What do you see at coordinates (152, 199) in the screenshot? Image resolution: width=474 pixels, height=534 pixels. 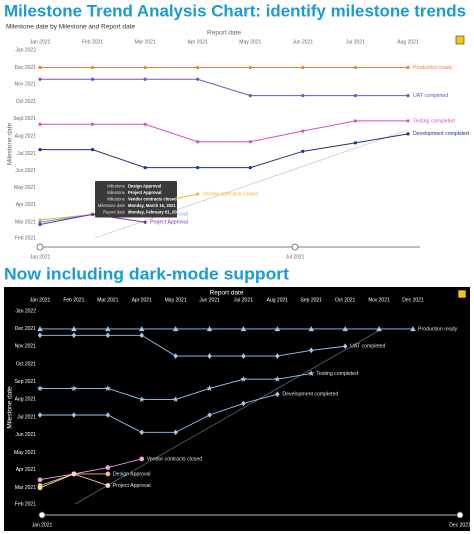 I see `tooltip-value: Vendor contracts closed` at bounding box center [152, 199].